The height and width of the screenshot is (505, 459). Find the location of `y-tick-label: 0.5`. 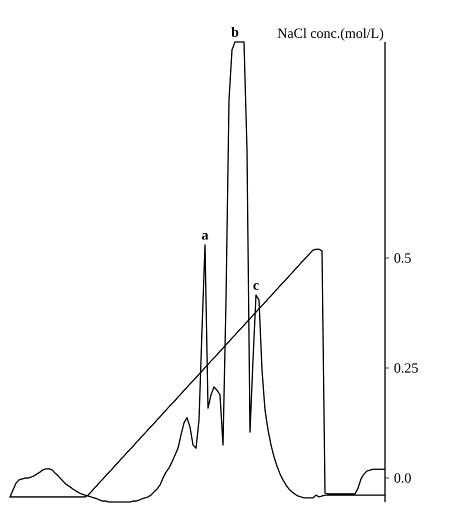

y-tick-label: 0.5 is located at coordinates (402, 258).